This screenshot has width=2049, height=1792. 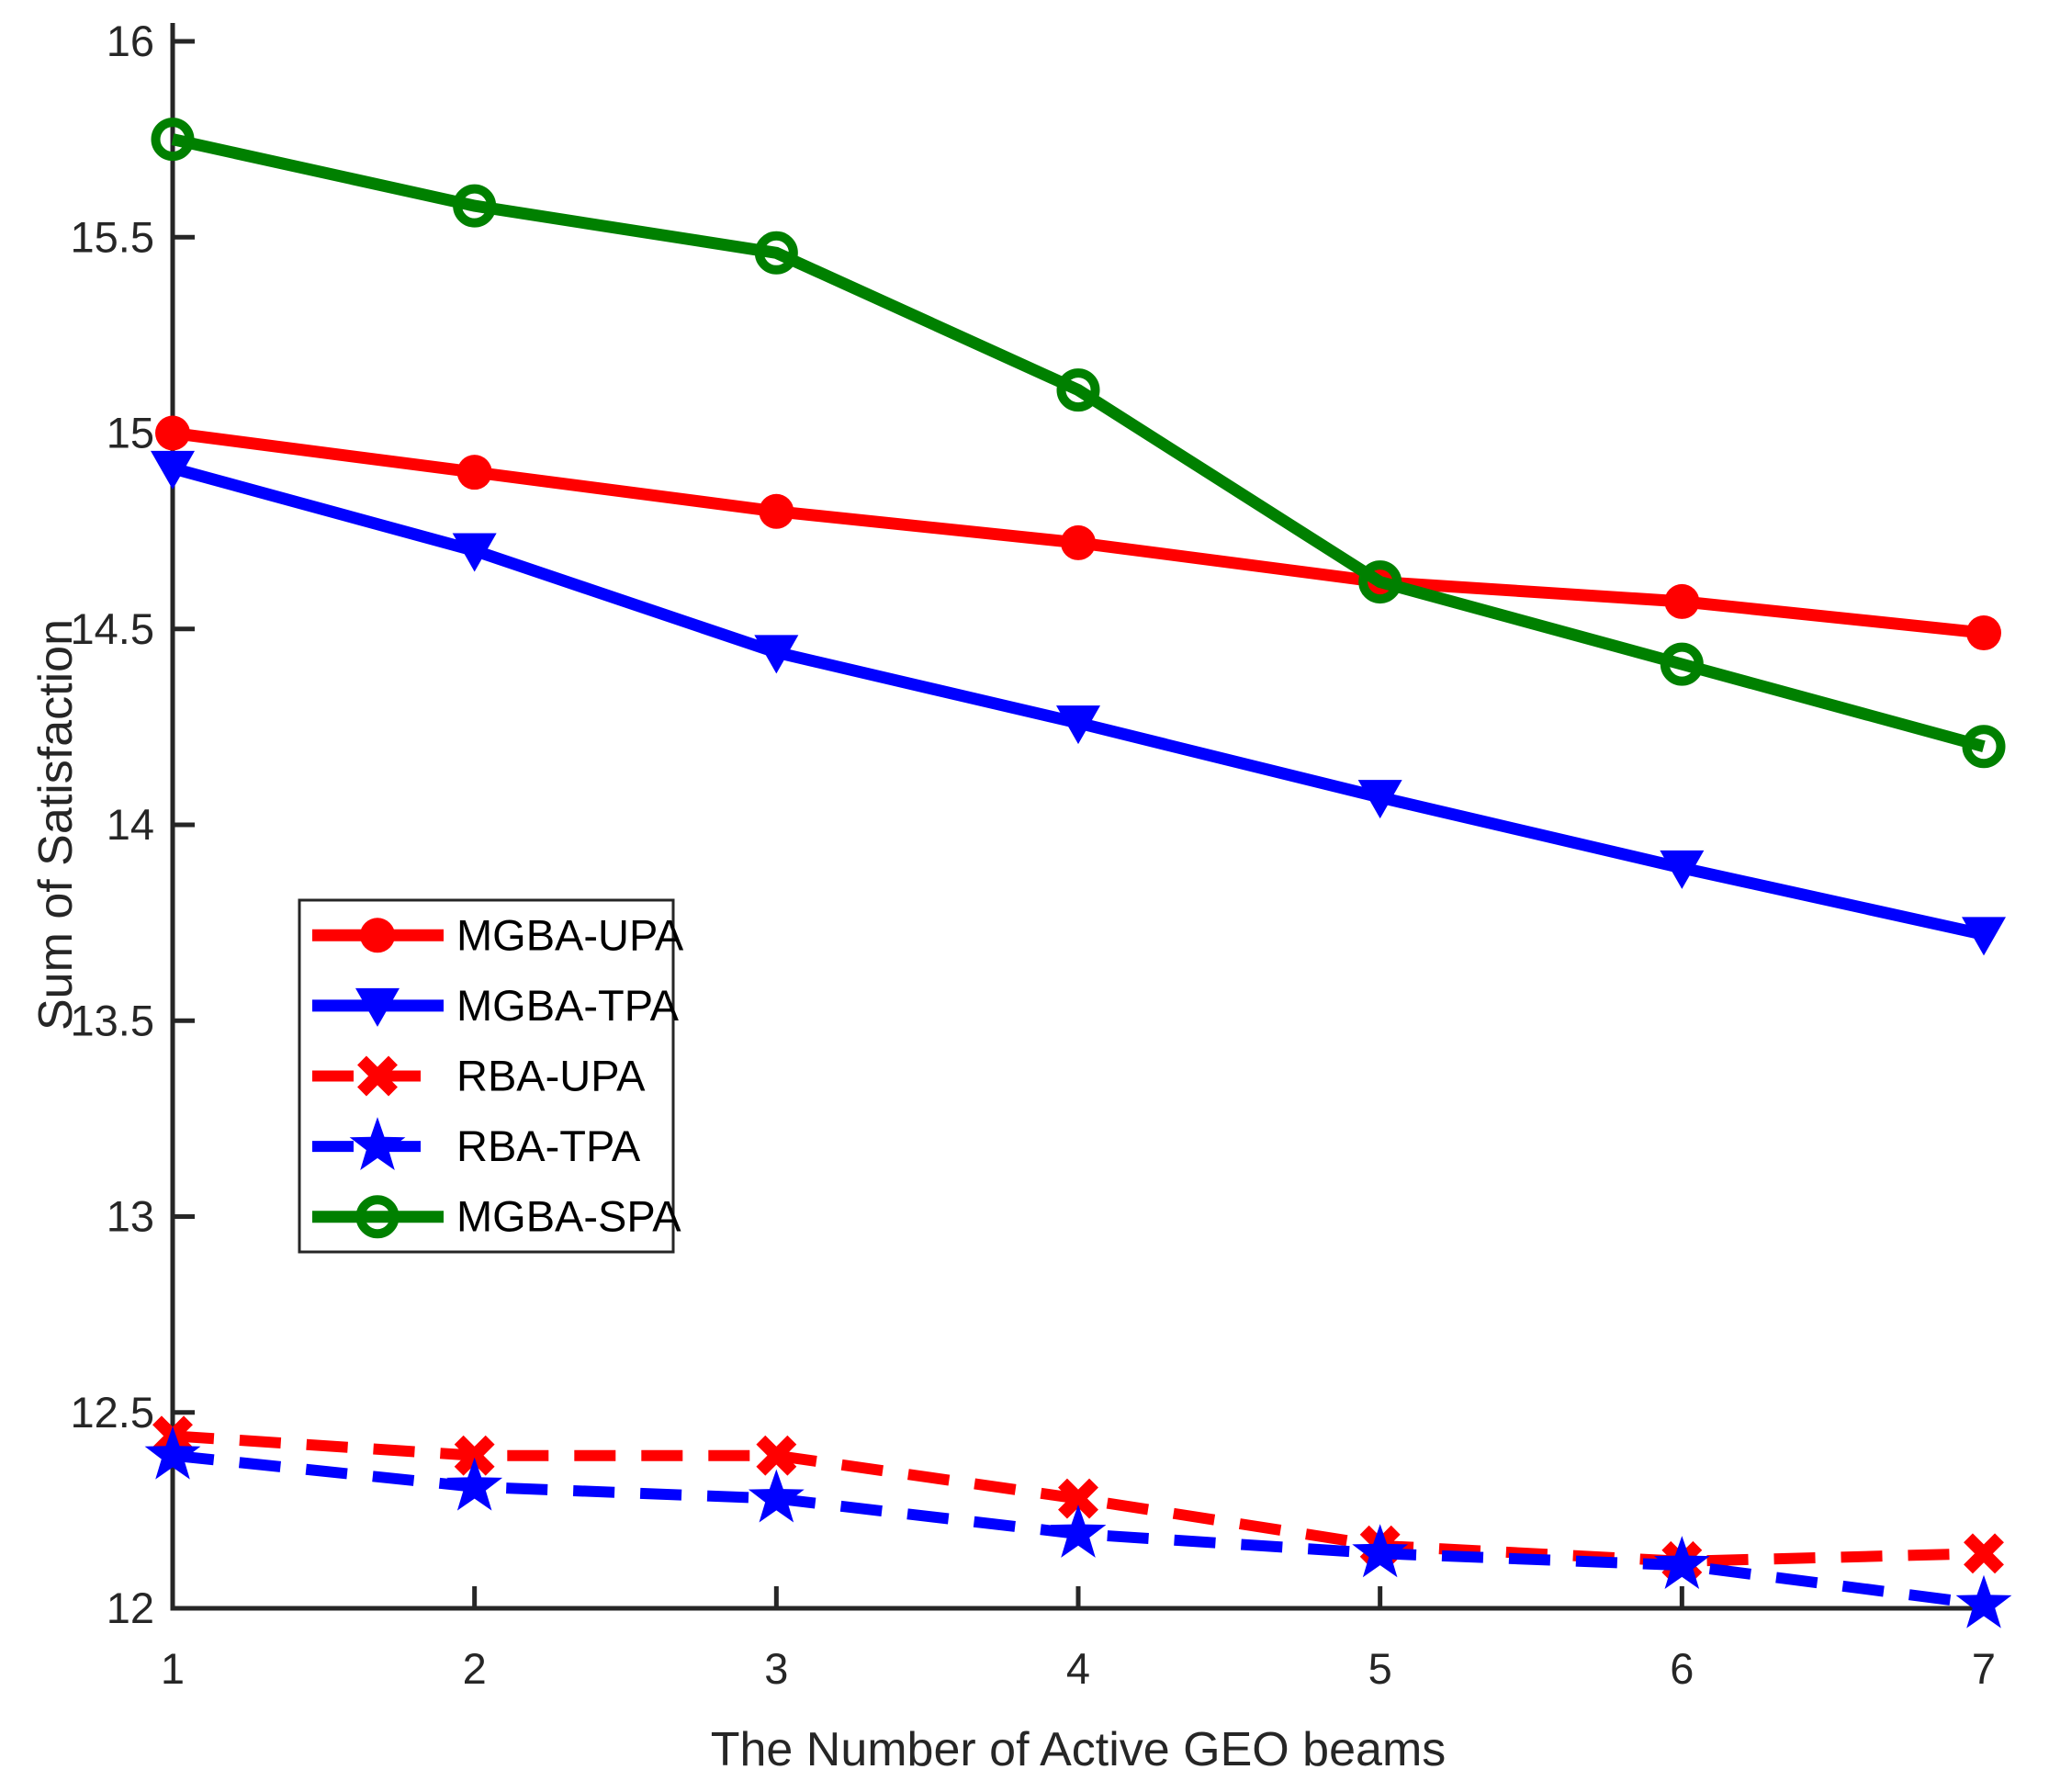 What do you see at coordinates (568, 1216) in the screenshot?
I see `legend-label: MGBA-SPA` at bounding box center [568, 1216].